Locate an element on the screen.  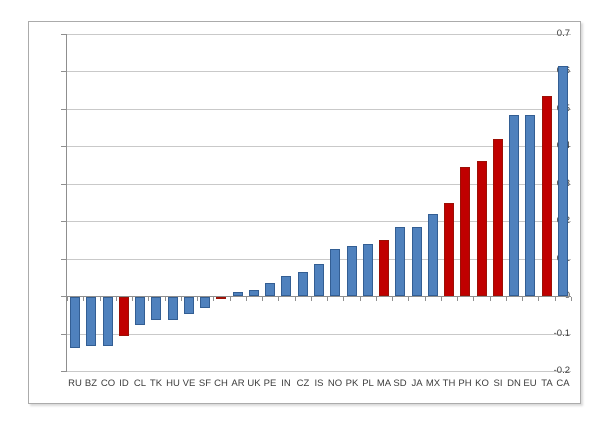
gridline-0.7 is located at coordinates (319, 34).